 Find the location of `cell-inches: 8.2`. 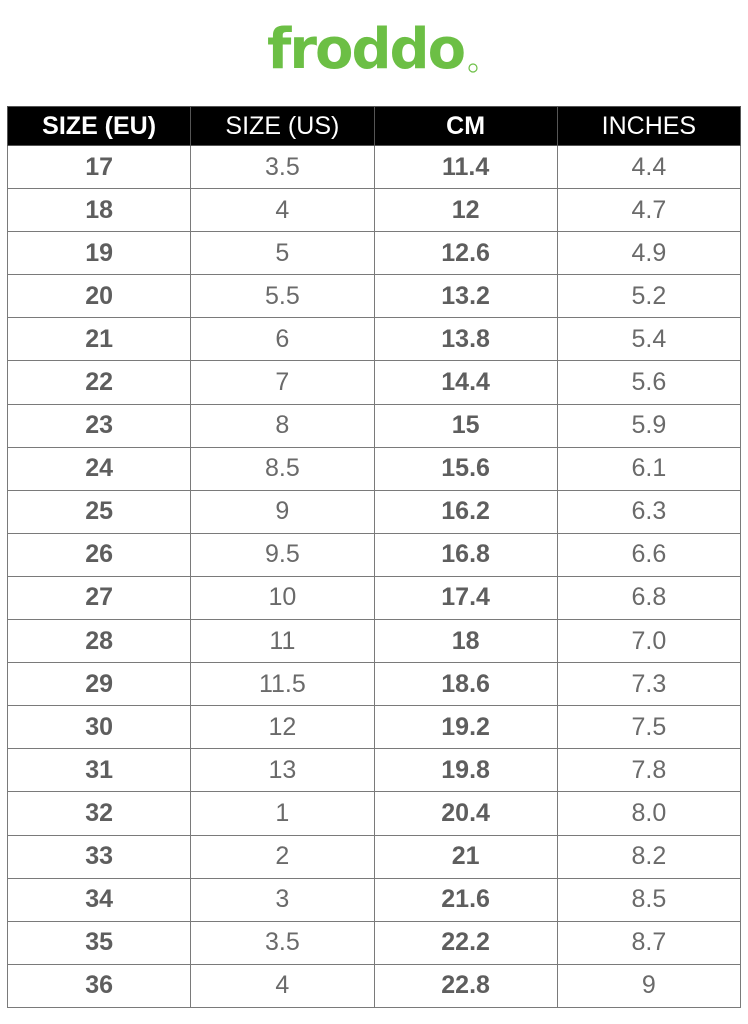

cell-inches: 8.2 is located at coordinates (649, 856).